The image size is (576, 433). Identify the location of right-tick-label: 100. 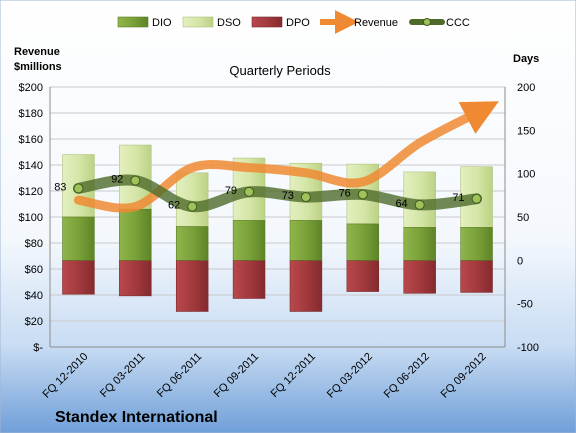
(526, 175).